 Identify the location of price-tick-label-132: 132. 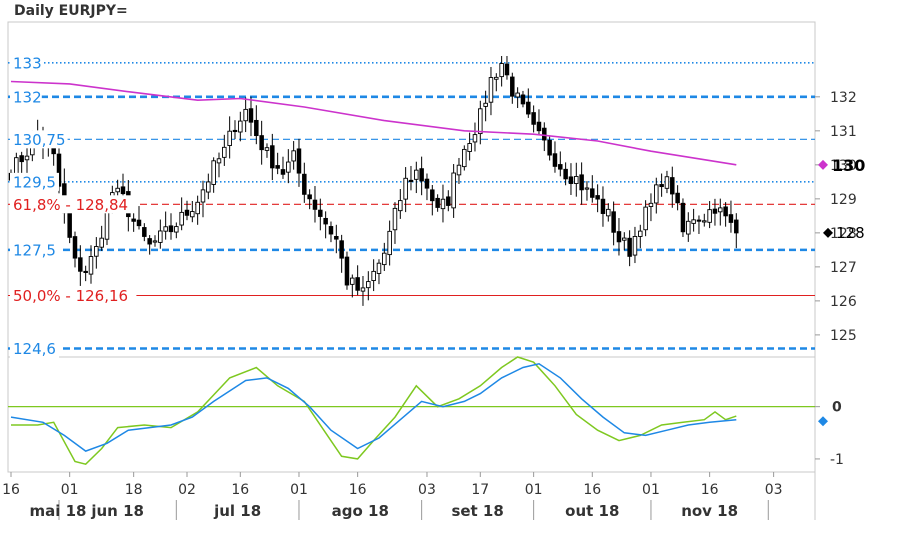
(843, 98).